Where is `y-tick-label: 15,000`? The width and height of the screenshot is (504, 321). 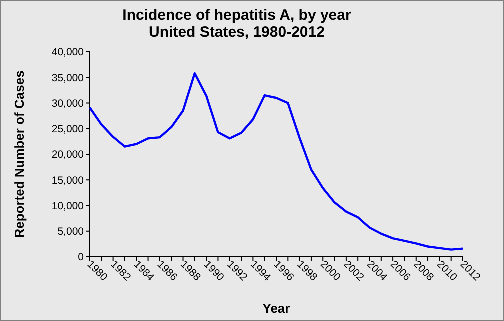 y-tick-label: 15,000 is located at coordinates (68, 180).